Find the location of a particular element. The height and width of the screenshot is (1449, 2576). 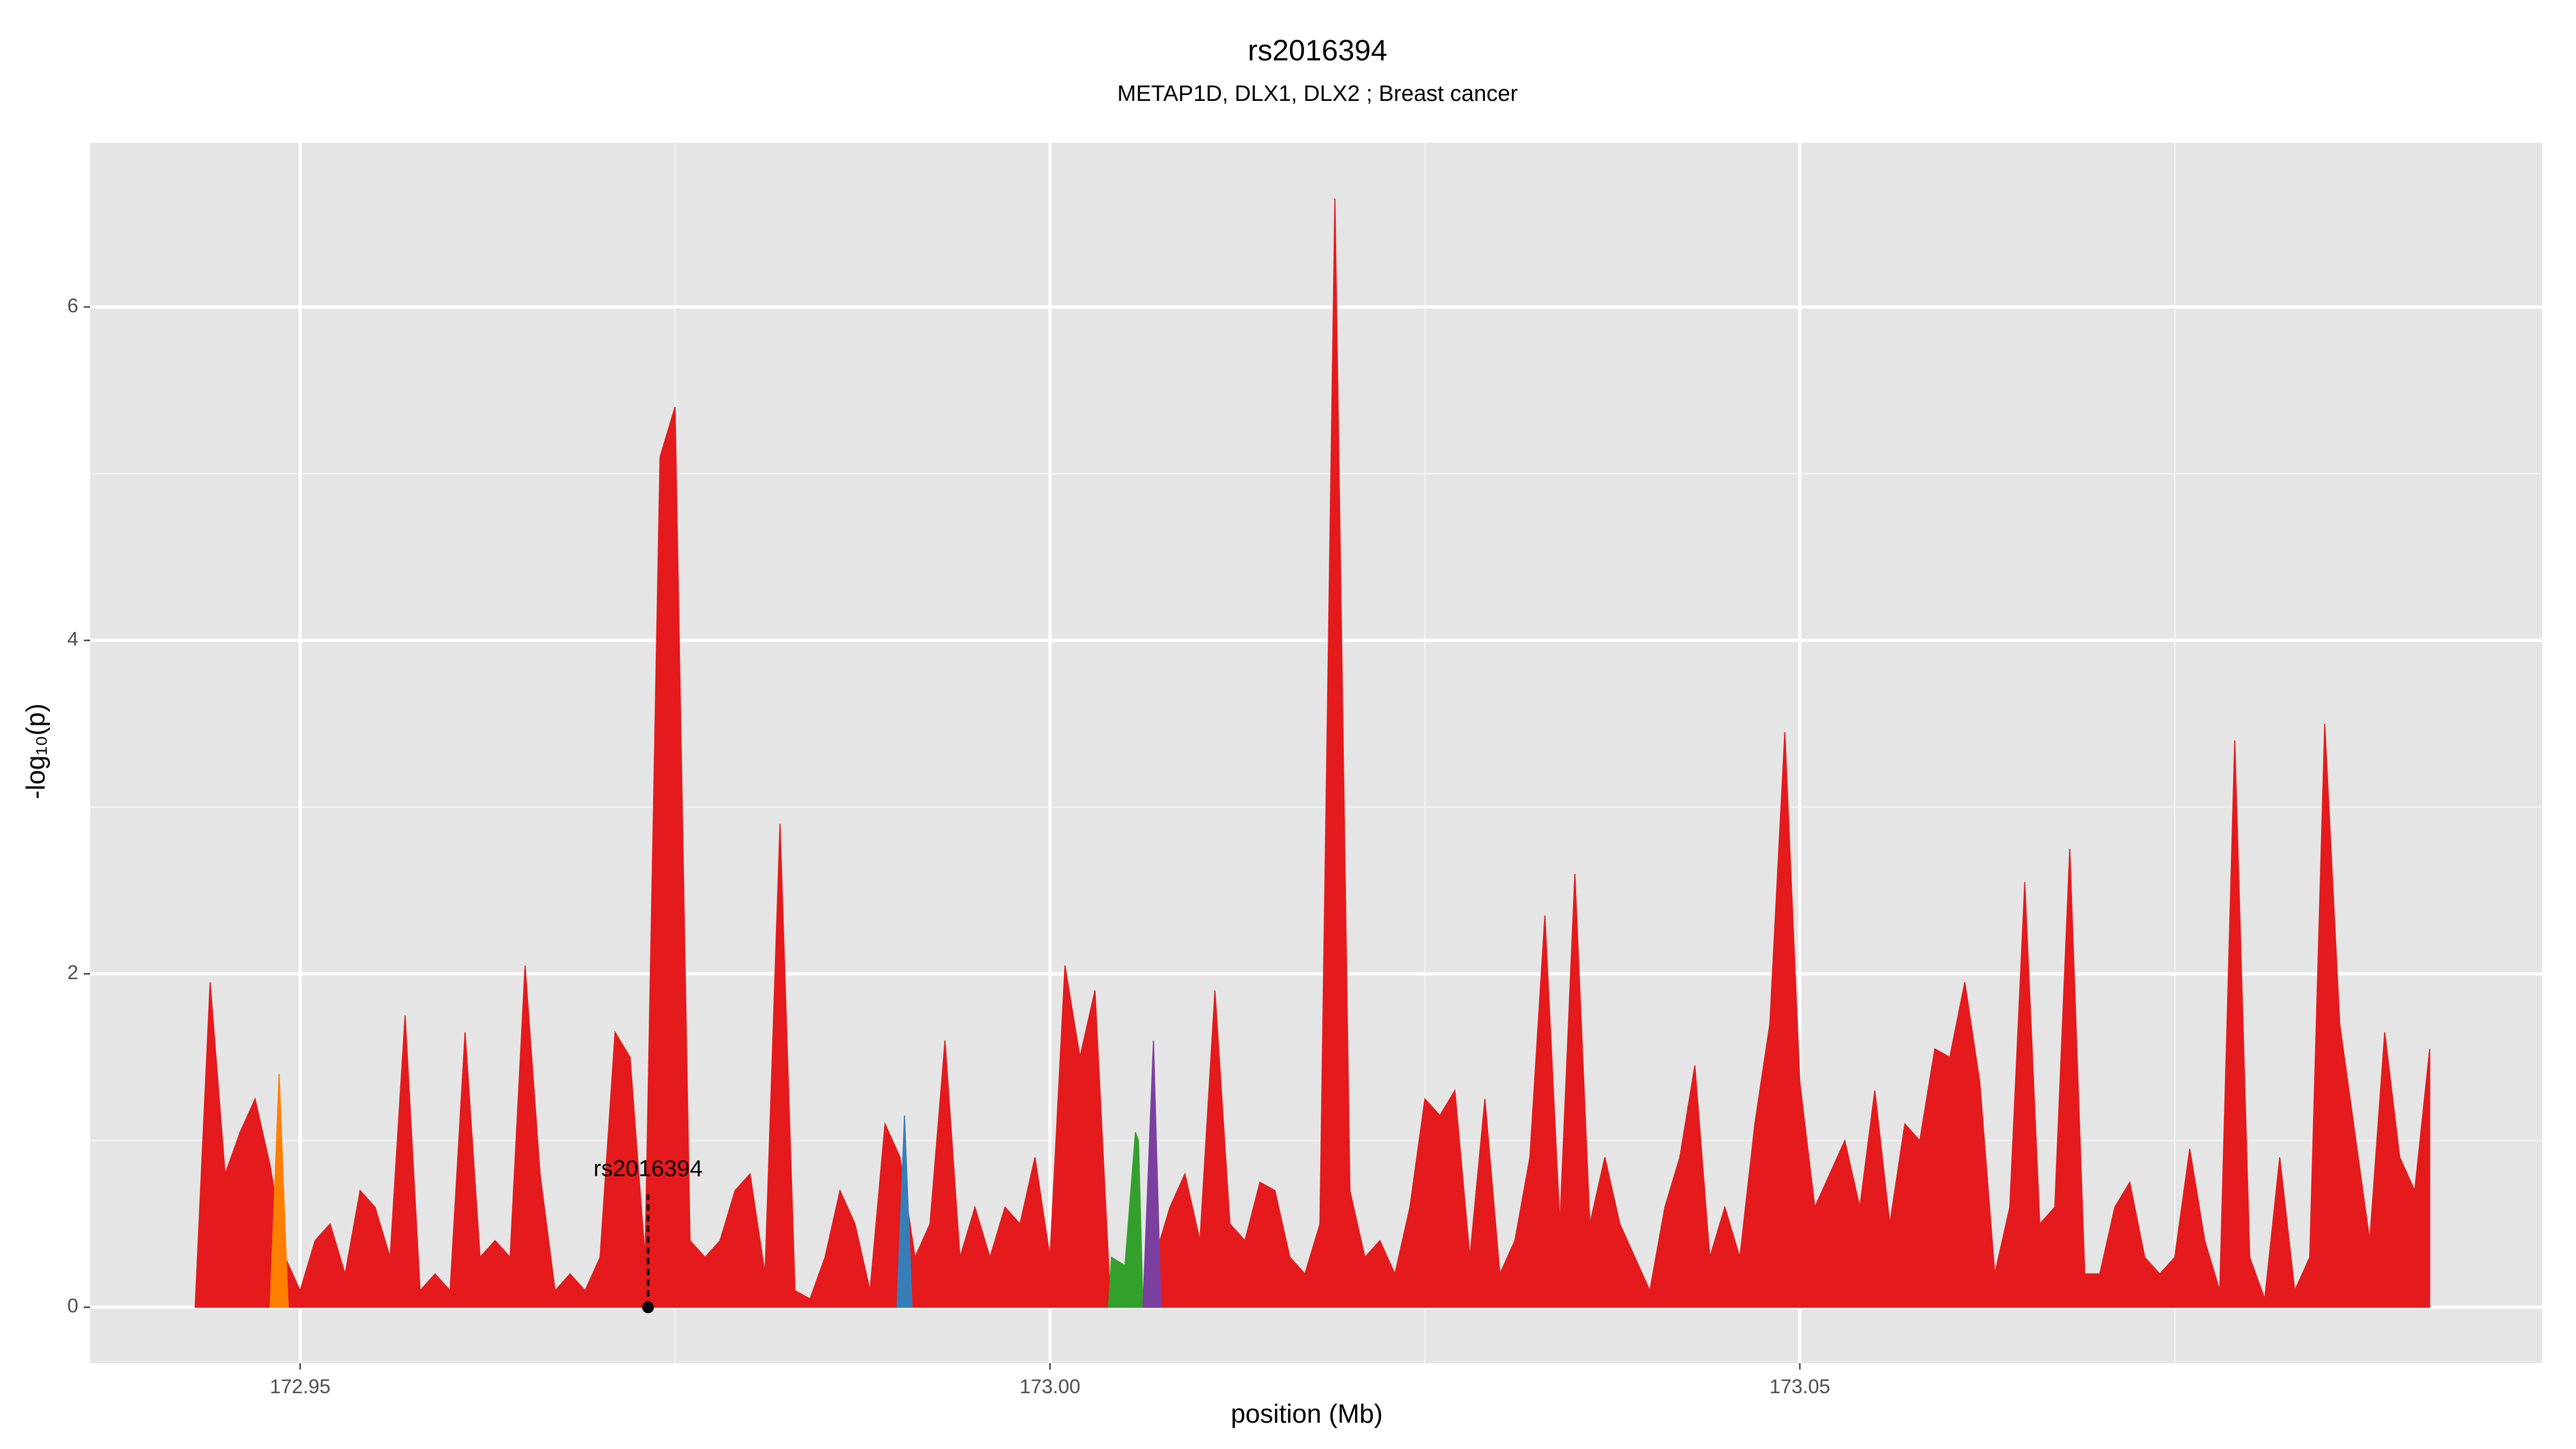

chart-title: rs2016394 is located at coordinates (1317, 50).